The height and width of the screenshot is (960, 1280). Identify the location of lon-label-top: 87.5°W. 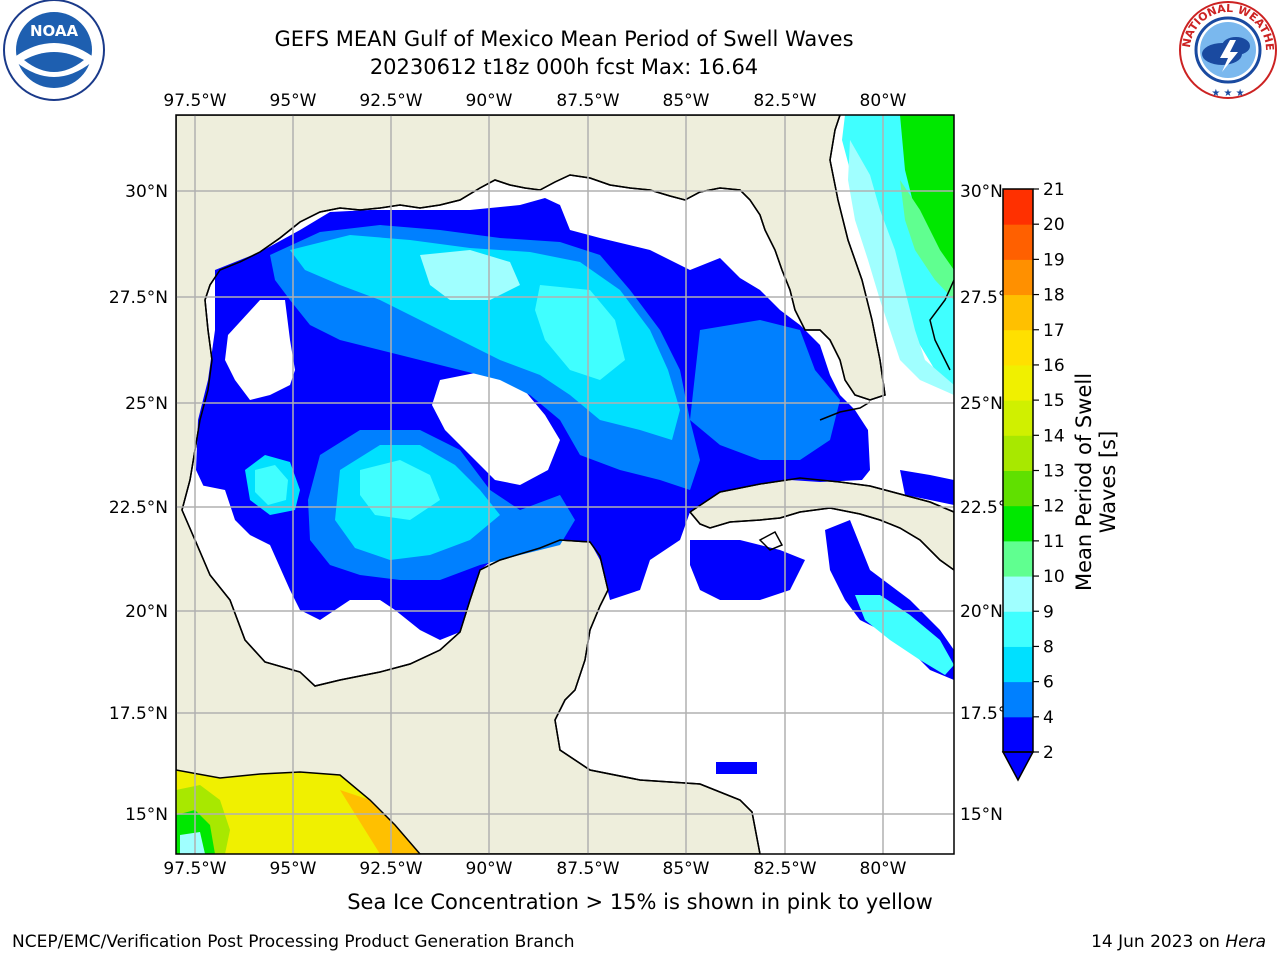
(587, 101).